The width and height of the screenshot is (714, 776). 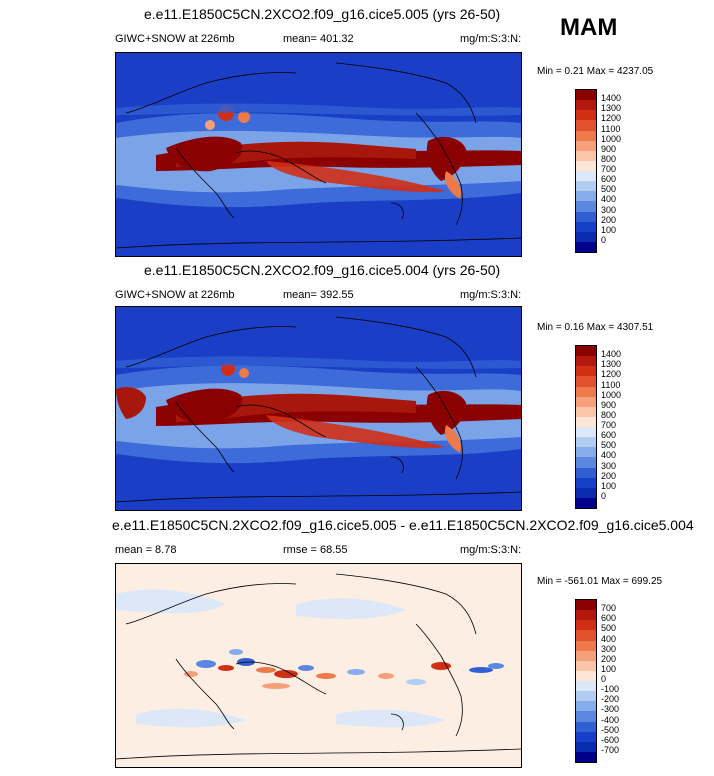 I want to click on panel-2-units: mg/m:S:3:N:, so click(x=491, y=295).